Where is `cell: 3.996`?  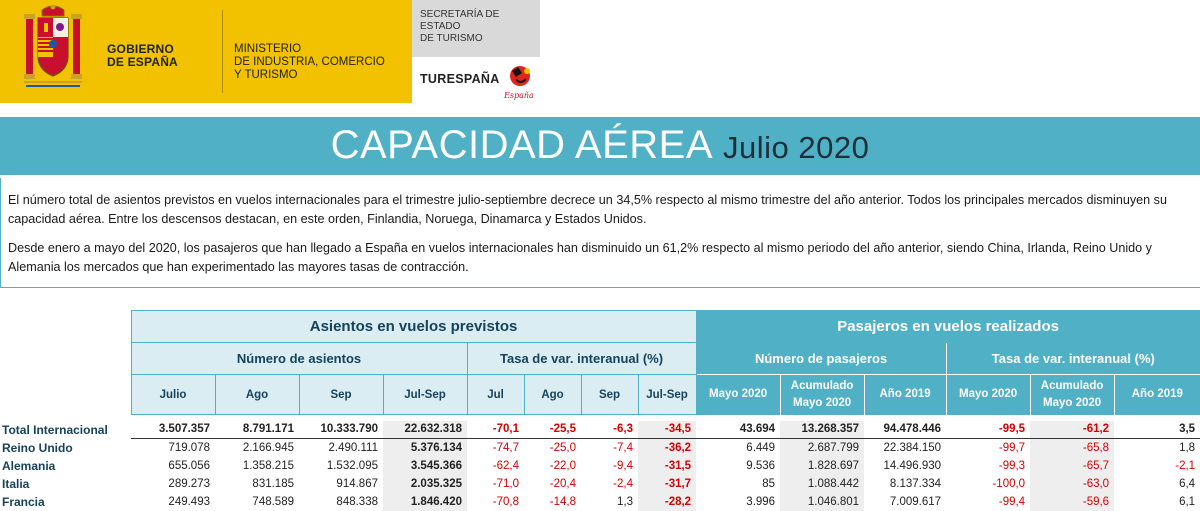 cell: 3.996 is located at coordinates (761, 501).